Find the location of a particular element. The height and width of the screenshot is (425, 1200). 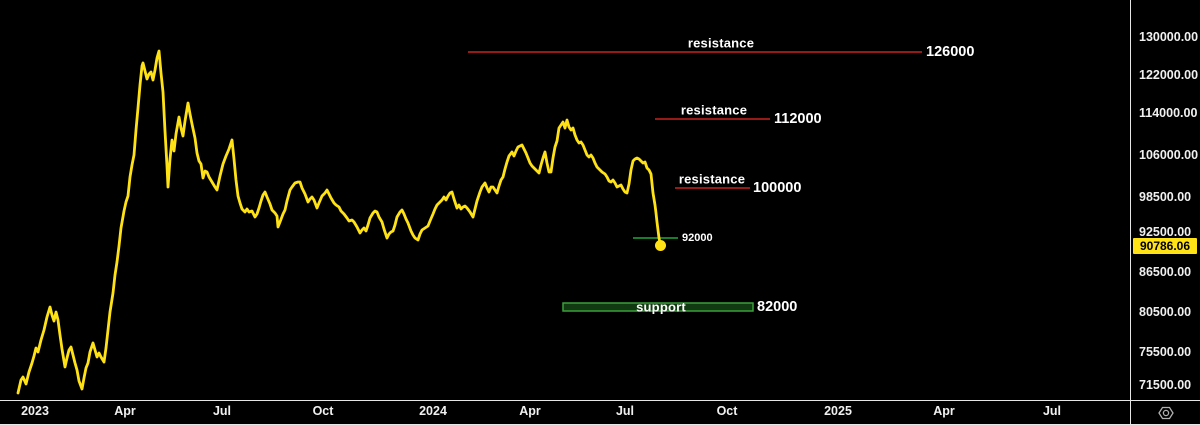

price-tick-98500.00: 98500.00 is located at coordinates (1165, 197).